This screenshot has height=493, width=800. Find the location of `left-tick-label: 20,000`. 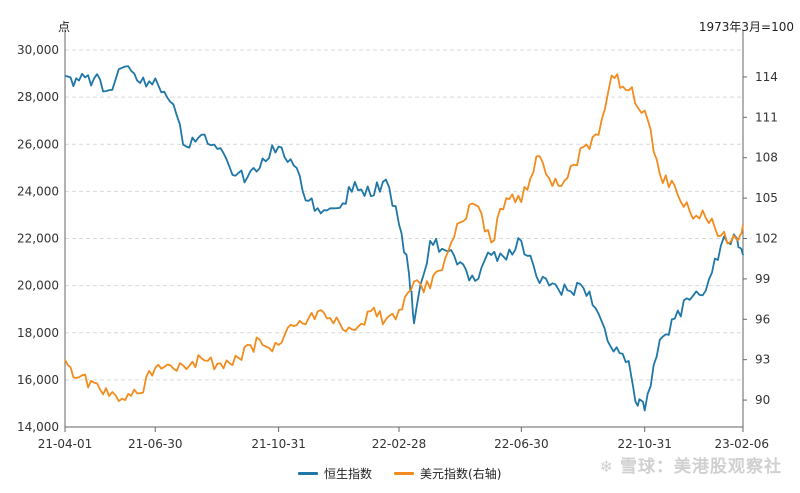

left-tick-label: 20,000 is located at coordinates (38, 286).